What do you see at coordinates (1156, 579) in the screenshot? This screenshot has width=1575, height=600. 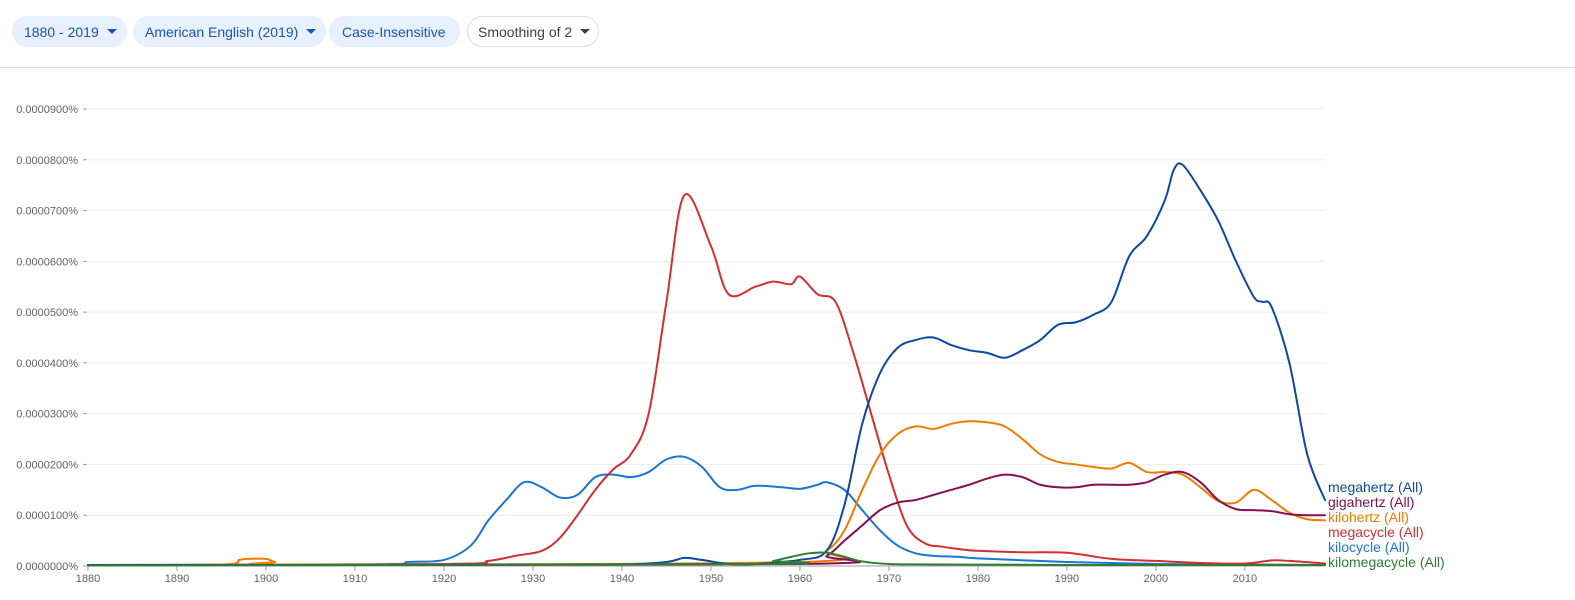 I see `x-tick-label: 2000` at bounding box center [1156, 579].